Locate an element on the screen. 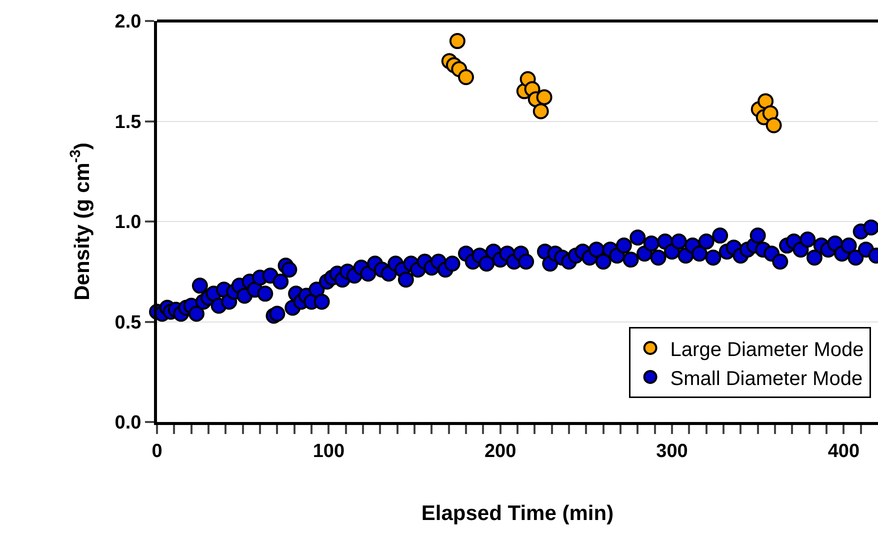 The width and height of the screenshot is (878, 546). x-tick-label: 400 is located at coordinates (844, 451).